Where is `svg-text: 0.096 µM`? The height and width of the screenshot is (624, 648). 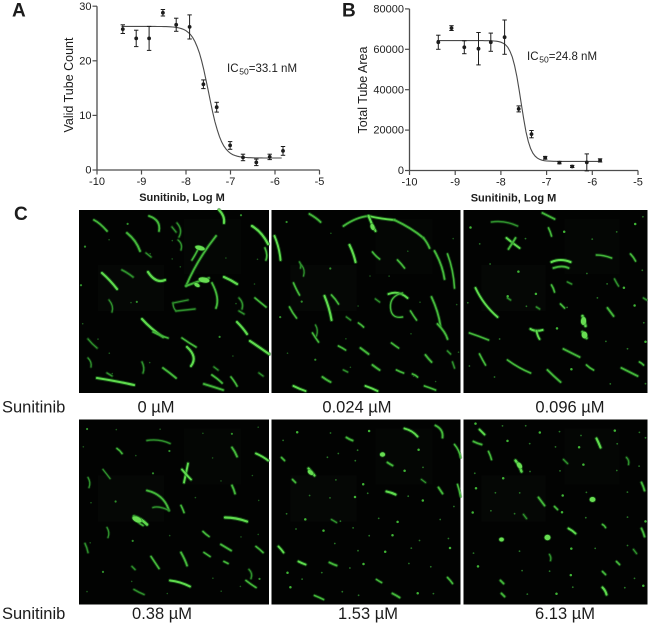
svg-text: 0.096 µM is located at coordinates (569, 408).